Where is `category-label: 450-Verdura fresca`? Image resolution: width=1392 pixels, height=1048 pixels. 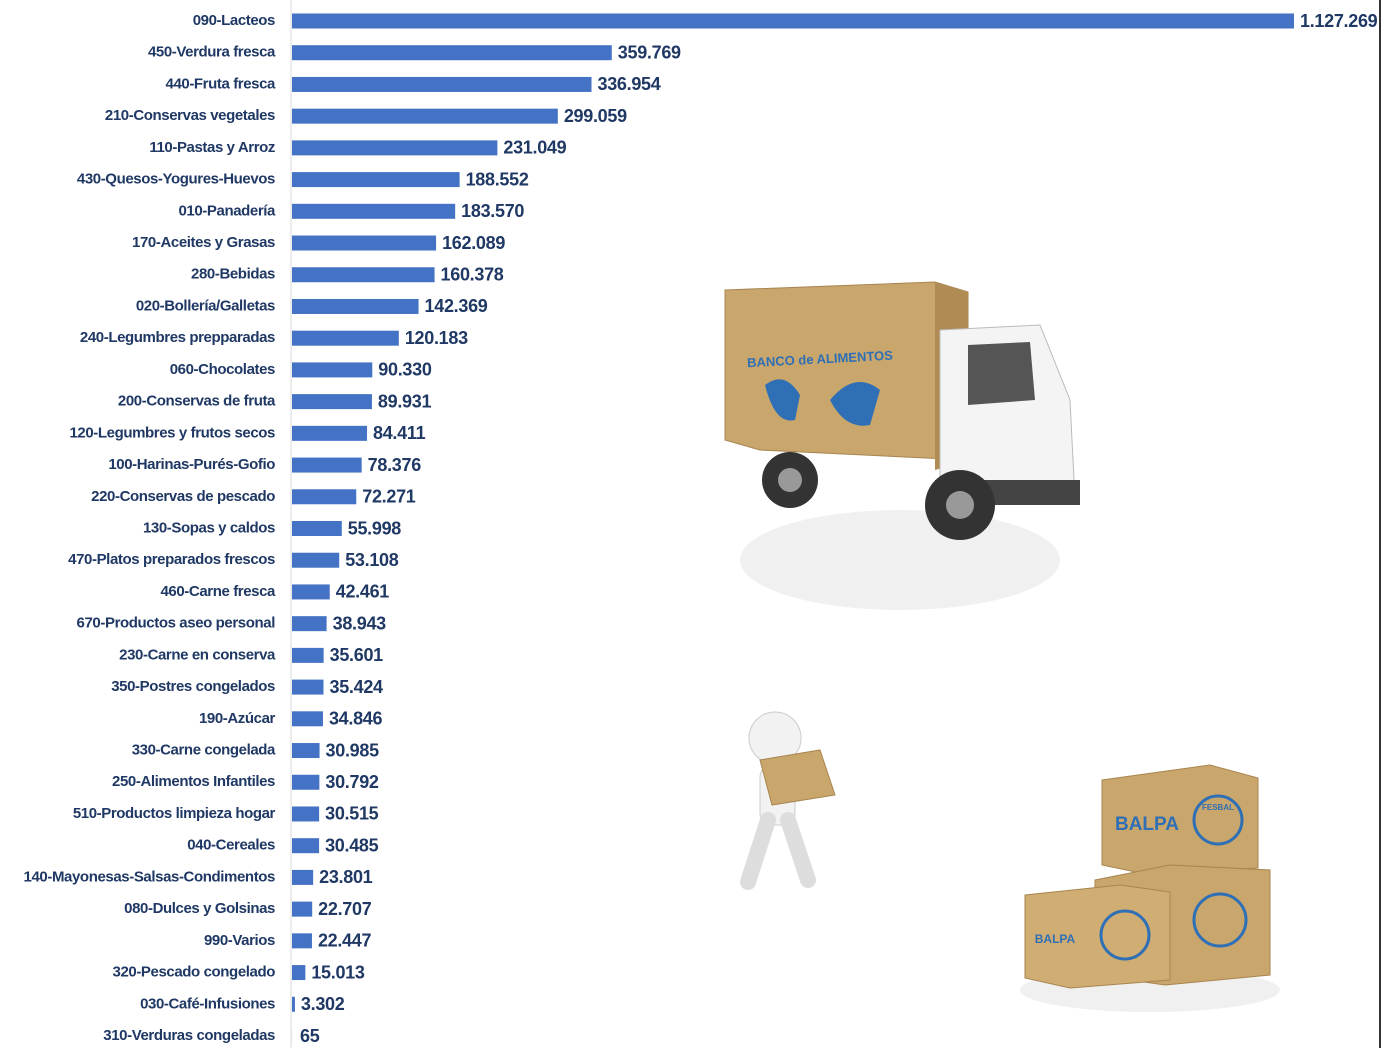
category-label: 450-Verdura fresca is located at coordinates (212, 52).